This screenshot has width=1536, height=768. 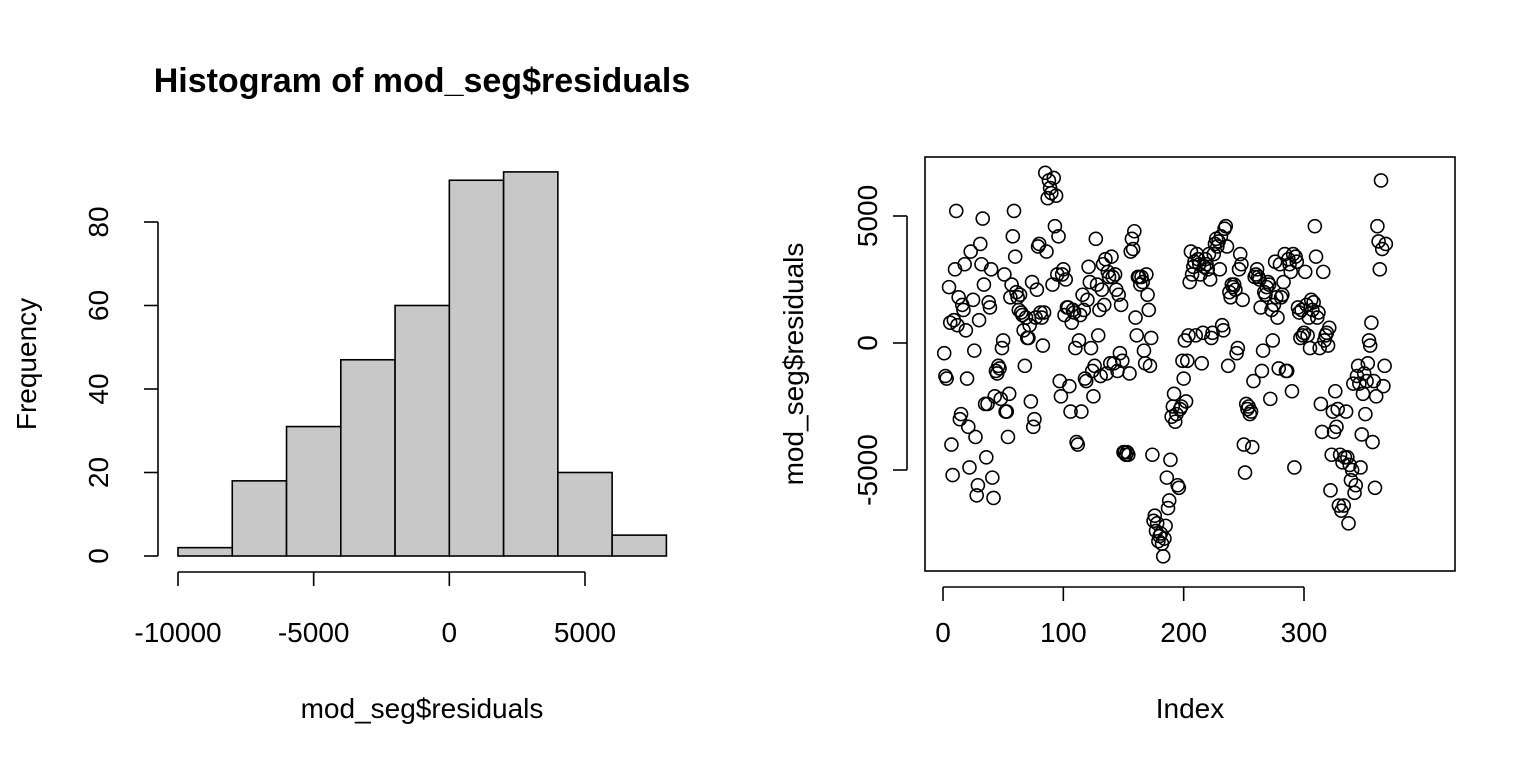 What do you see at coordinates (1304, 632) in the screenshot?
I see `scatter-x-tick-label: 300` at bounding box center [1304, 632].